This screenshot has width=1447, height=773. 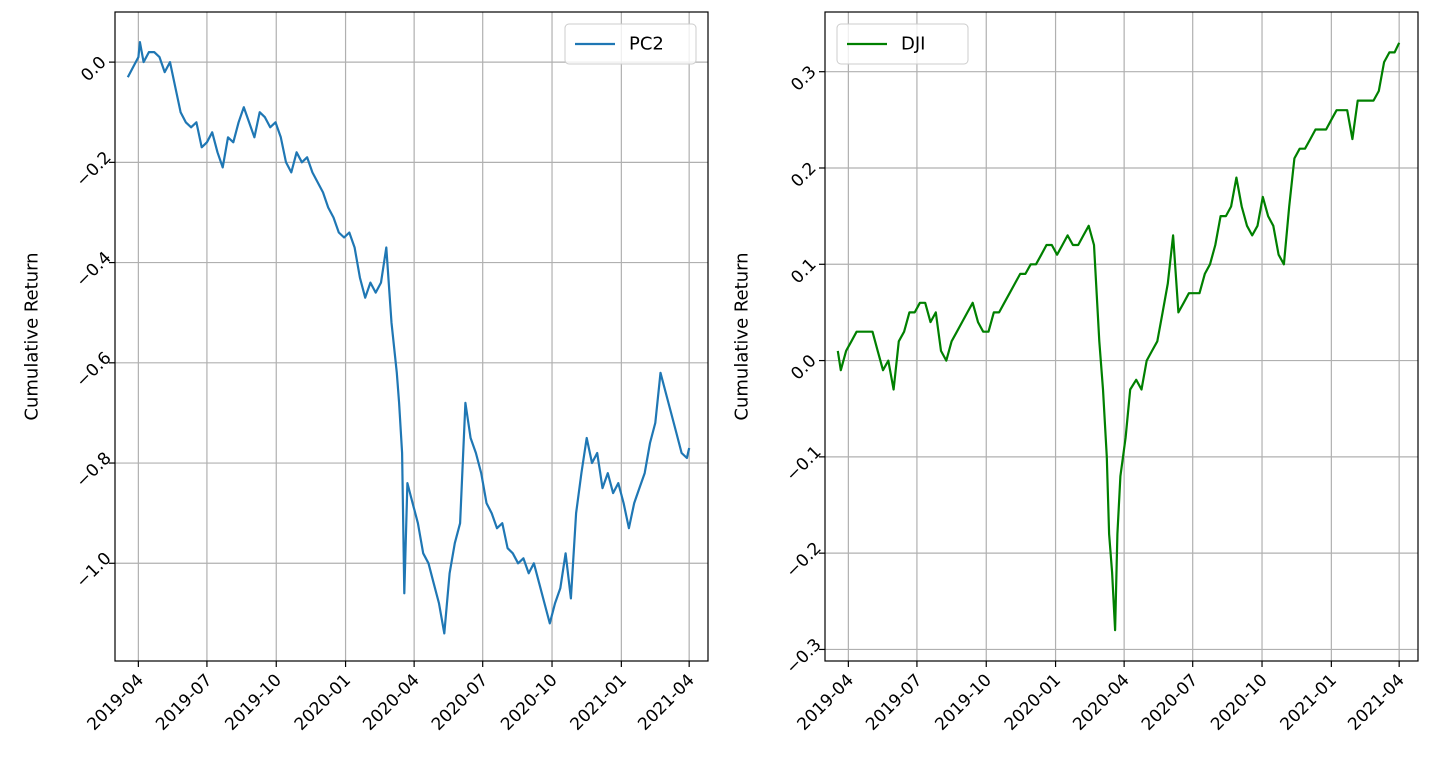 I want to click on y-tick-label: −1.0, so click(x=93, y=570).